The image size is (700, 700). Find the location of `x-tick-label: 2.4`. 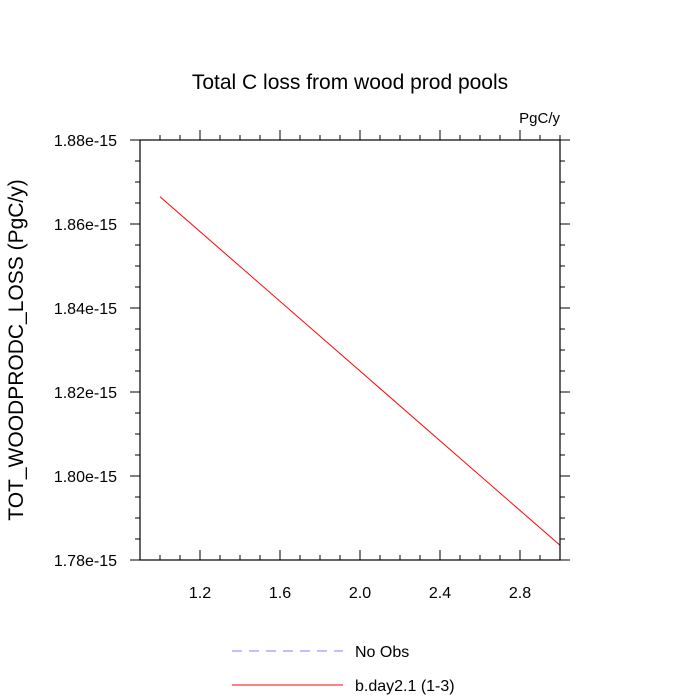

x-tick-label: 2.4 is located at coordinates (440, 593).